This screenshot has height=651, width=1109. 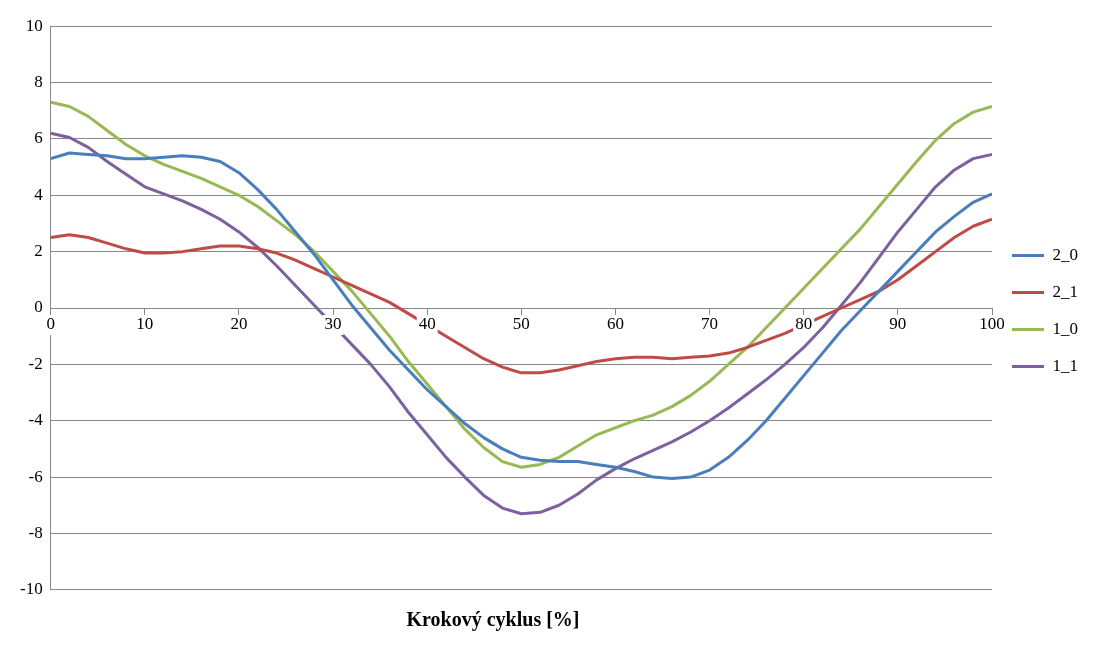 I want to click on y-tick-label: 10, so click(x=34, y=25).